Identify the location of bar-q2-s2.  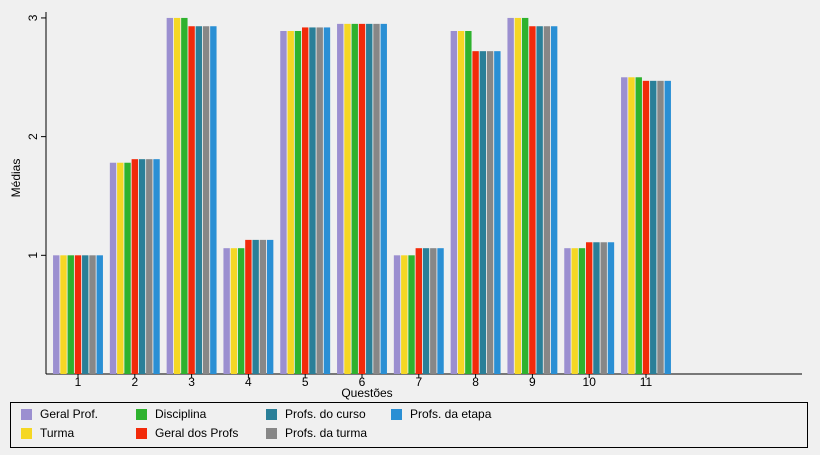
(120, 268).